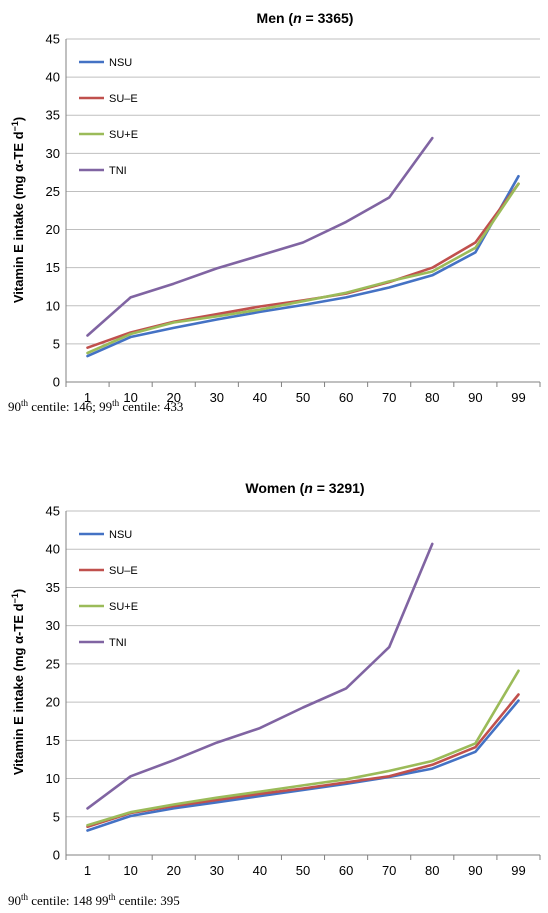  What do you see at coordinates (305, 18) in the screenshot?
I see `chart-title: Men (n = 3365)` at bounding box center [305, 18].